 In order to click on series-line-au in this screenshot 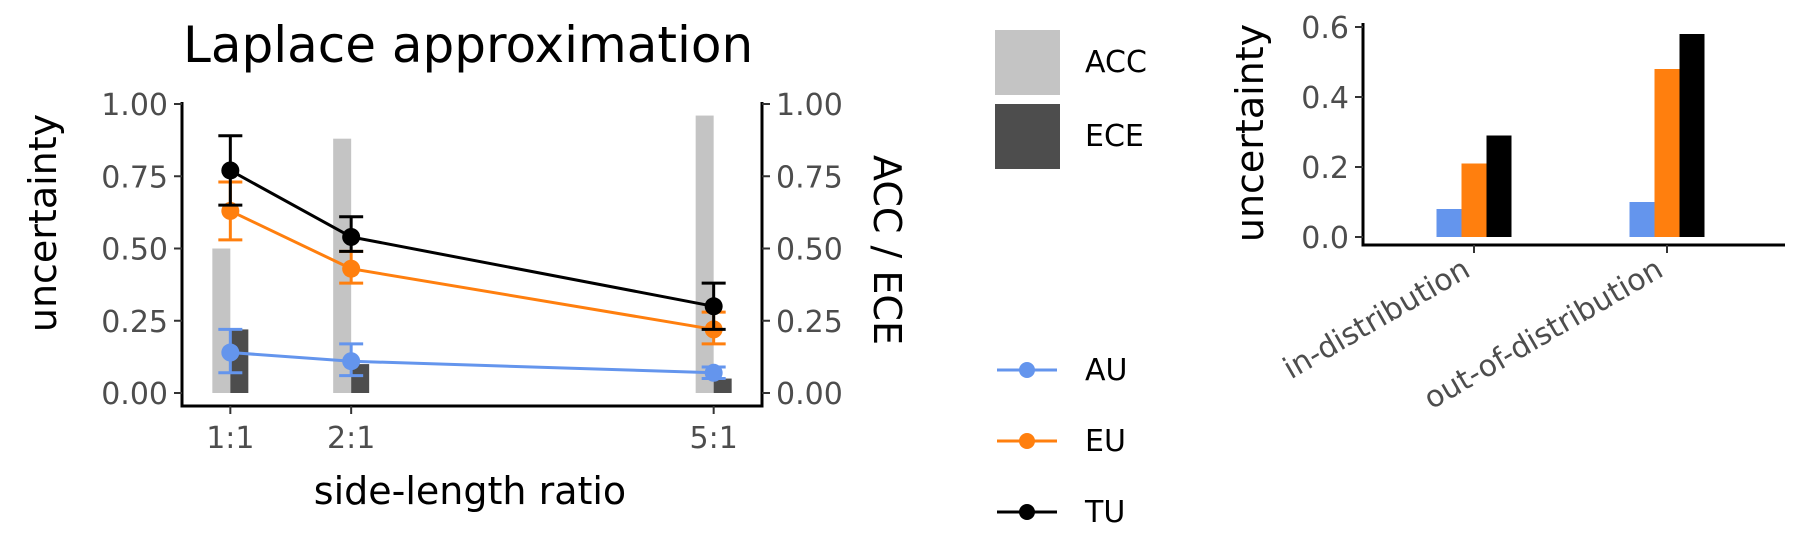, I will do `click(472, 363)`.